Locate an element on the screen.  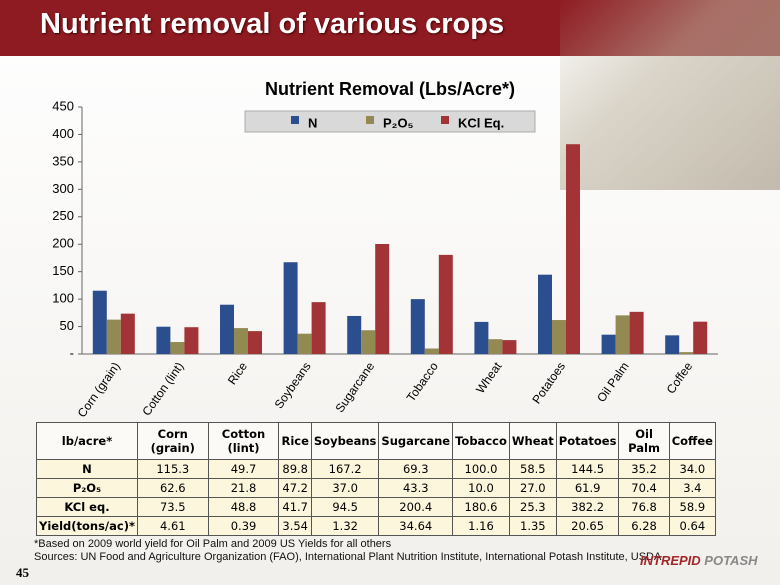
table-cell: 10.0 is located at coordinates (481, 488).